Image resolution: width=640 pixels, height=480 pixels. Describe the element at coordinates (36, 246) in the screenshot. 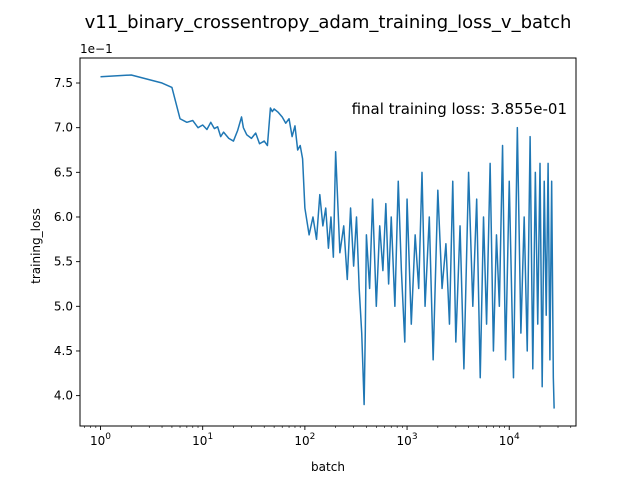

I see `y-axis-label: training_loss` at that location.